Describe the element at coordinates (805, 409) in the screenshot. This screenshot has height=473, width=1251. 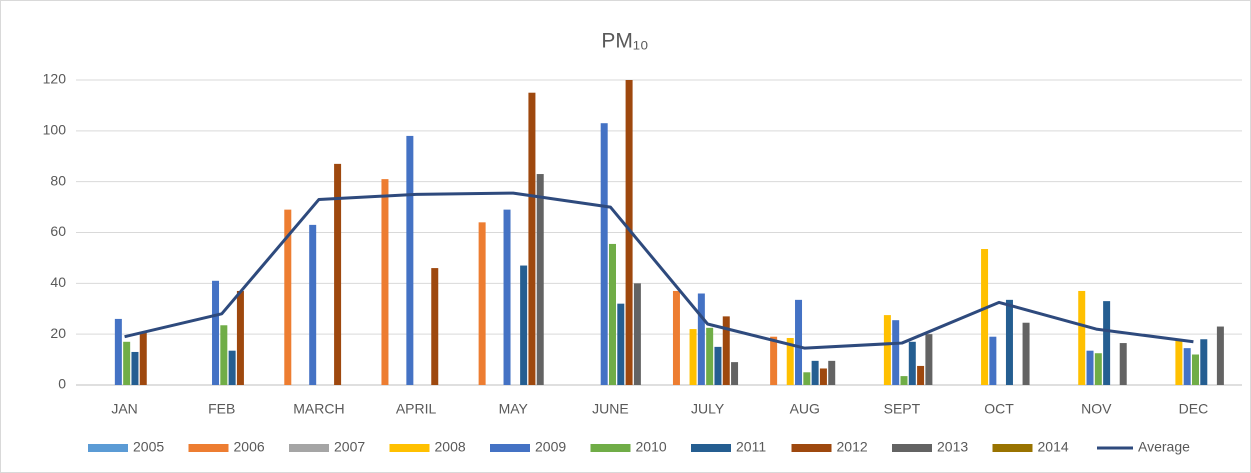
I see `x-tick-label: AUG` at that location.